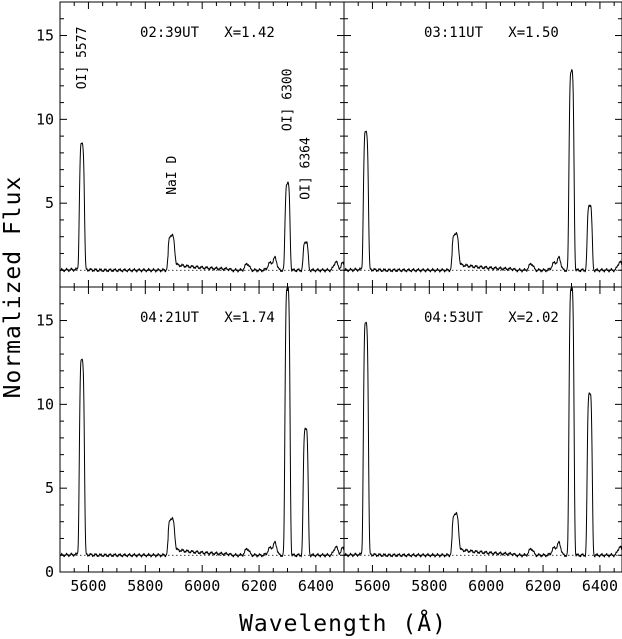 The image size is (622, 639). Describe the element at coordinates (288, 99) in the screenshot. I see `line-label: OI] 6300` at that location.